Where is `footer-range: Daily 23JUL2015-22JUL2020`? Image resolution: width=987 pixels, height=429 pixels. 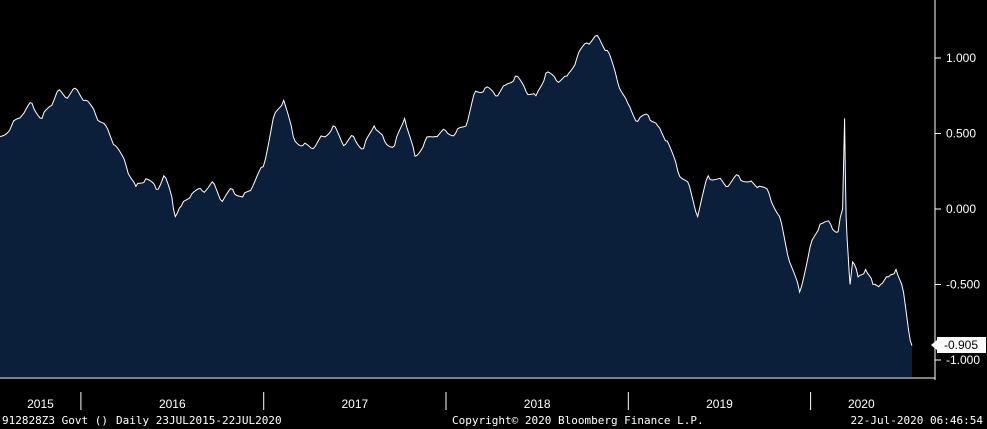
footer-range: Daily 23JUL2015-22JUL2020 is located at coordinates (199, 420).